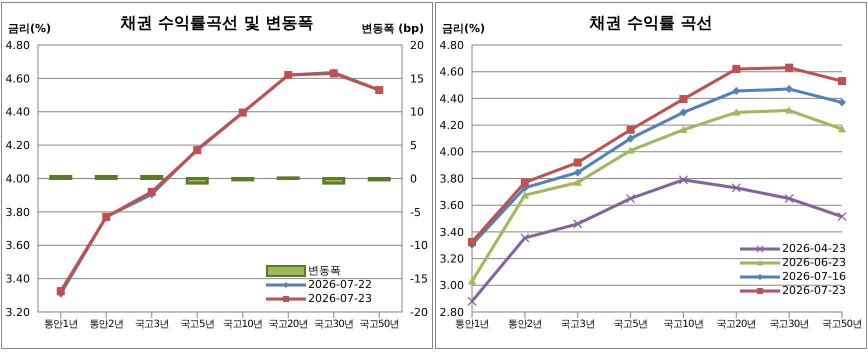  I want to click on y-tick-label: 2.80, so click(452, 312).